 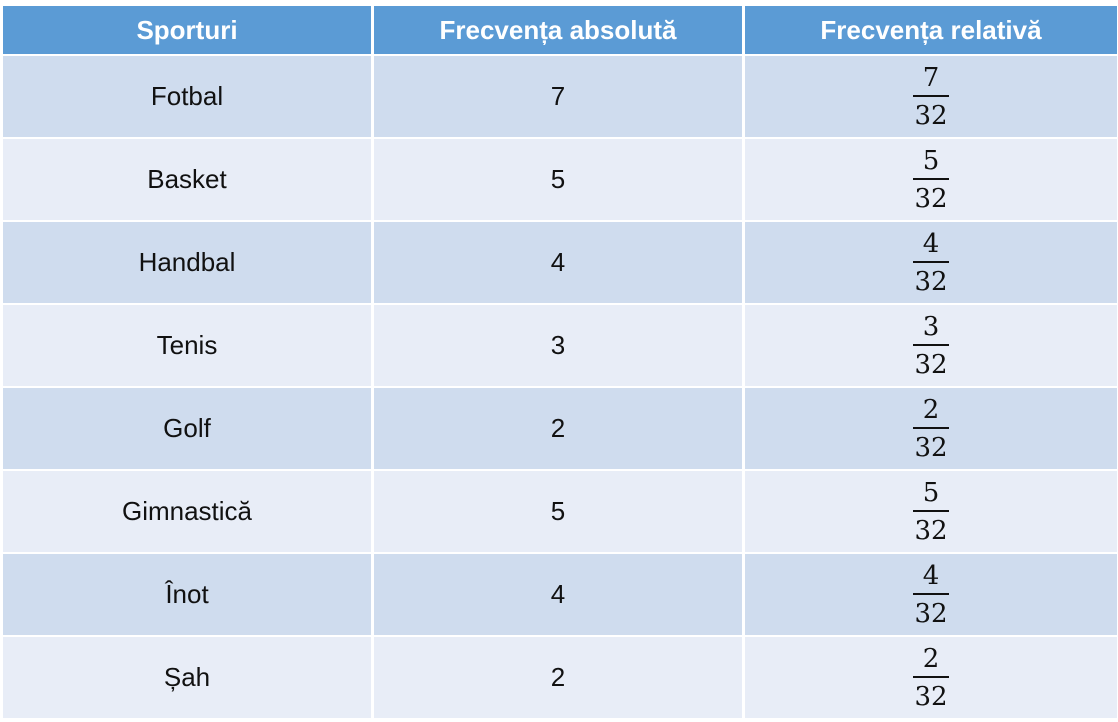 I want to click on cell-sport: Fotbal, so click(x=187, y=96).